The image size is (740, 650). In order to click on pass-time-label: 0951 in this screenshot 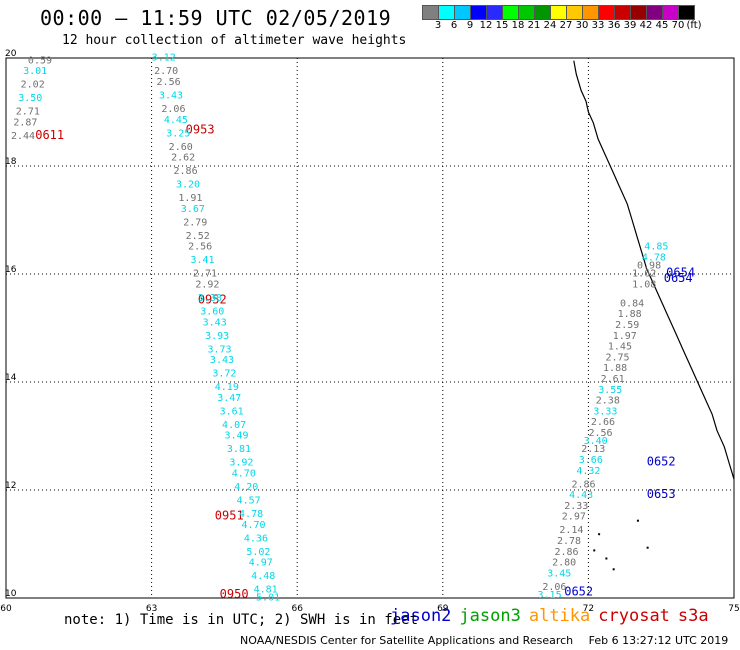, I will do `click(229, 516)`.